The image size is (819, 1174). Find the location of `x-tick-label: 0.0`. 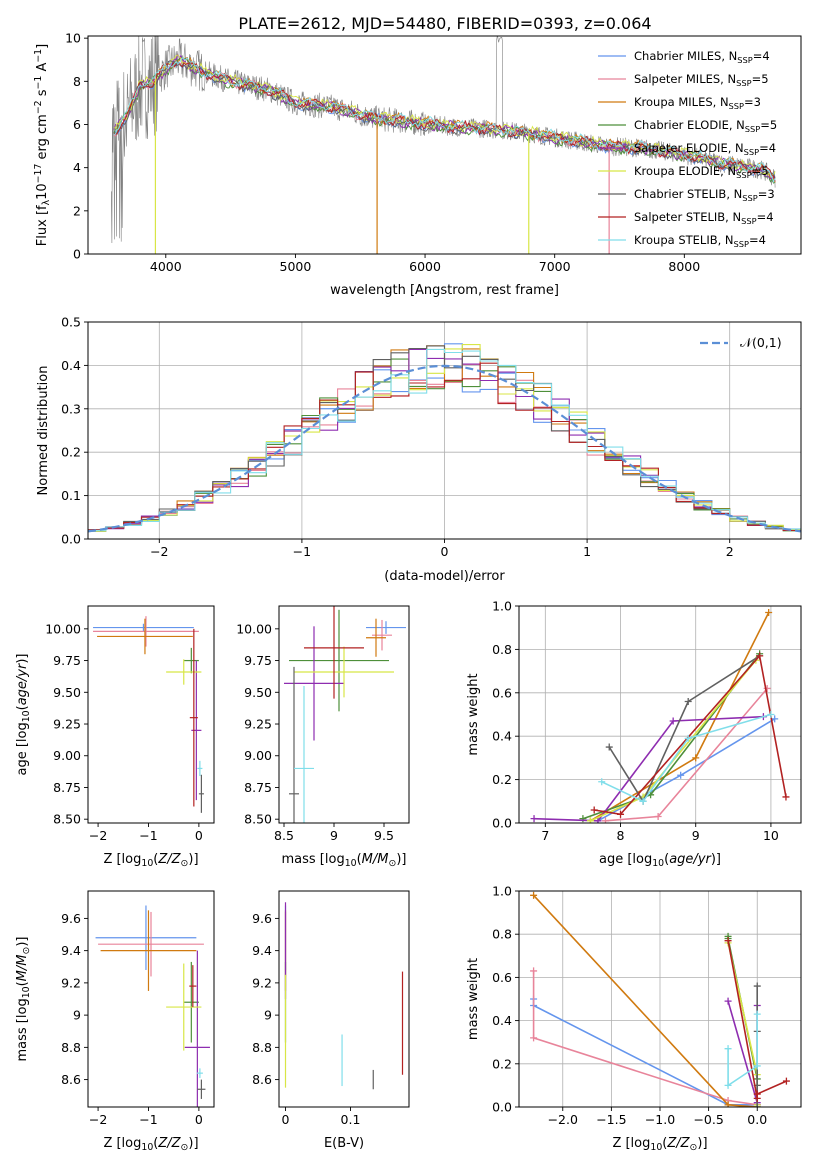

x-tick-label: 0.0 is located at coordinates (757, 1119).